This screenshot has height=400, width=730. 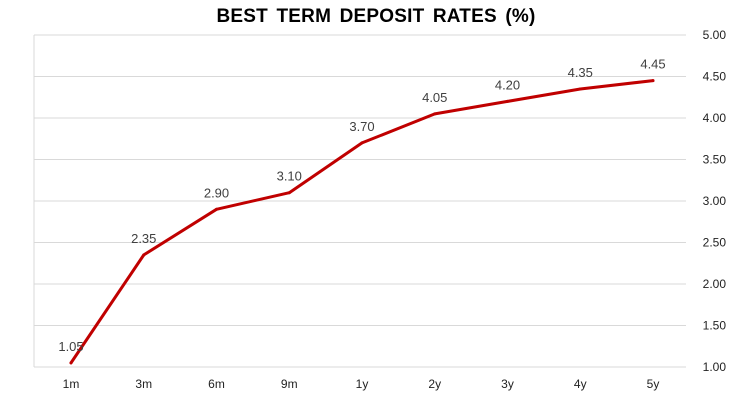 What do you see at coordinates (361, 126) in the screenshot?
I see `data-label: 3.70` at bounding box center [361, 126].